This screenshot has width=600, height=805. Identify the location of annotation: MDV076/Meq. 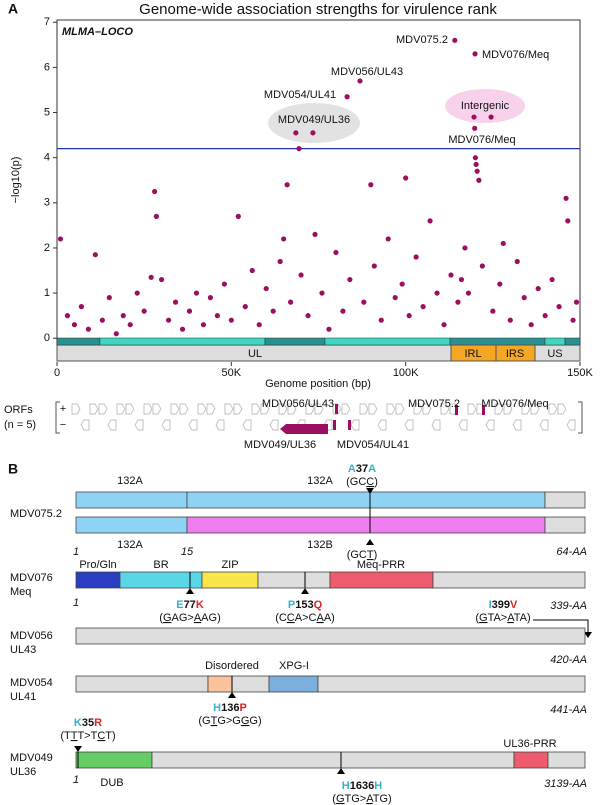
(481, 140).